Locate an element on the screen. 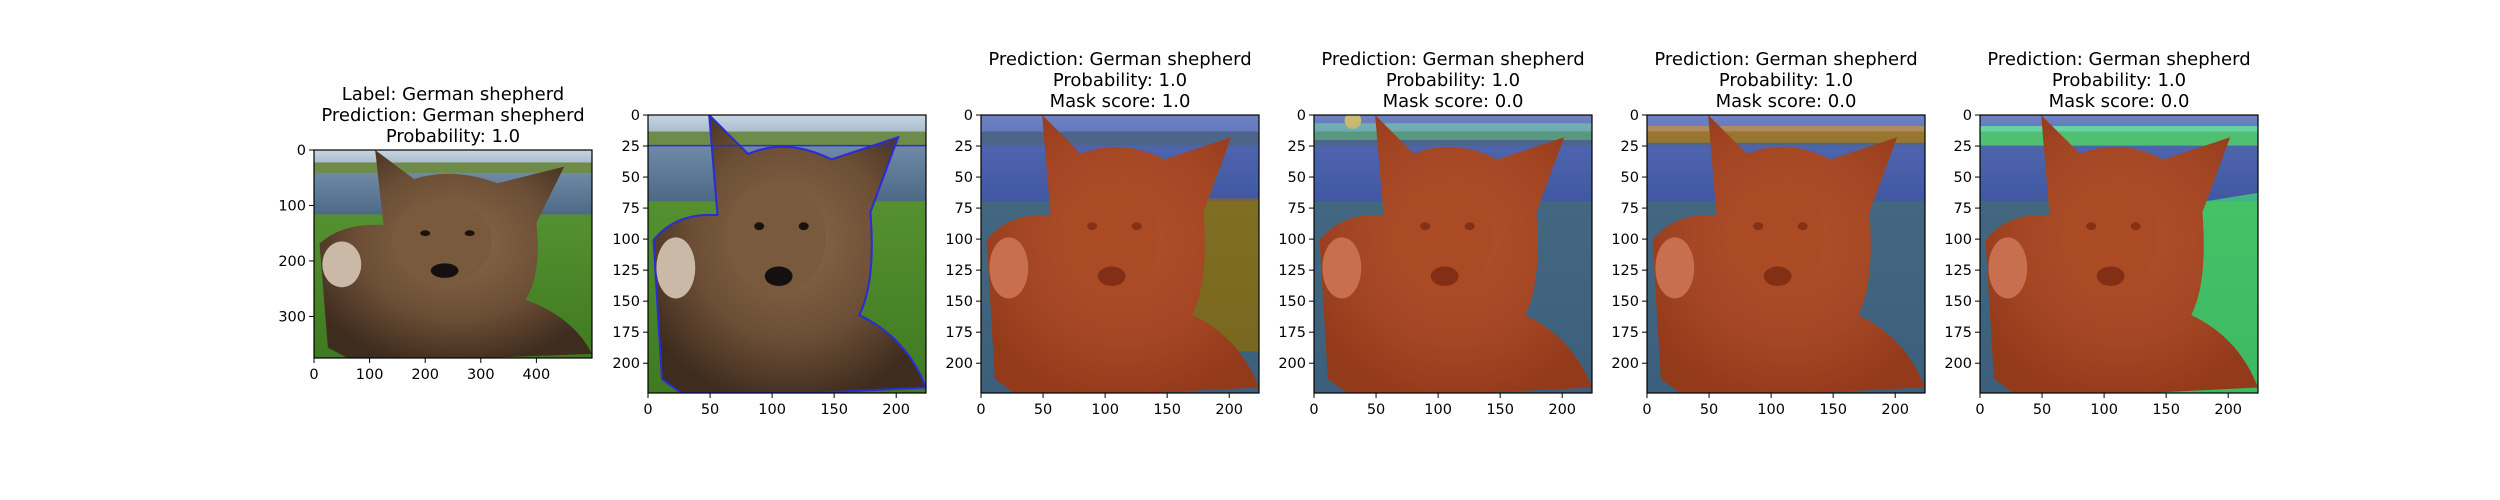 This screenshot has width=2500, height=500. panel-title-line: Label: German shepherd is located at coordinates (453, 94).